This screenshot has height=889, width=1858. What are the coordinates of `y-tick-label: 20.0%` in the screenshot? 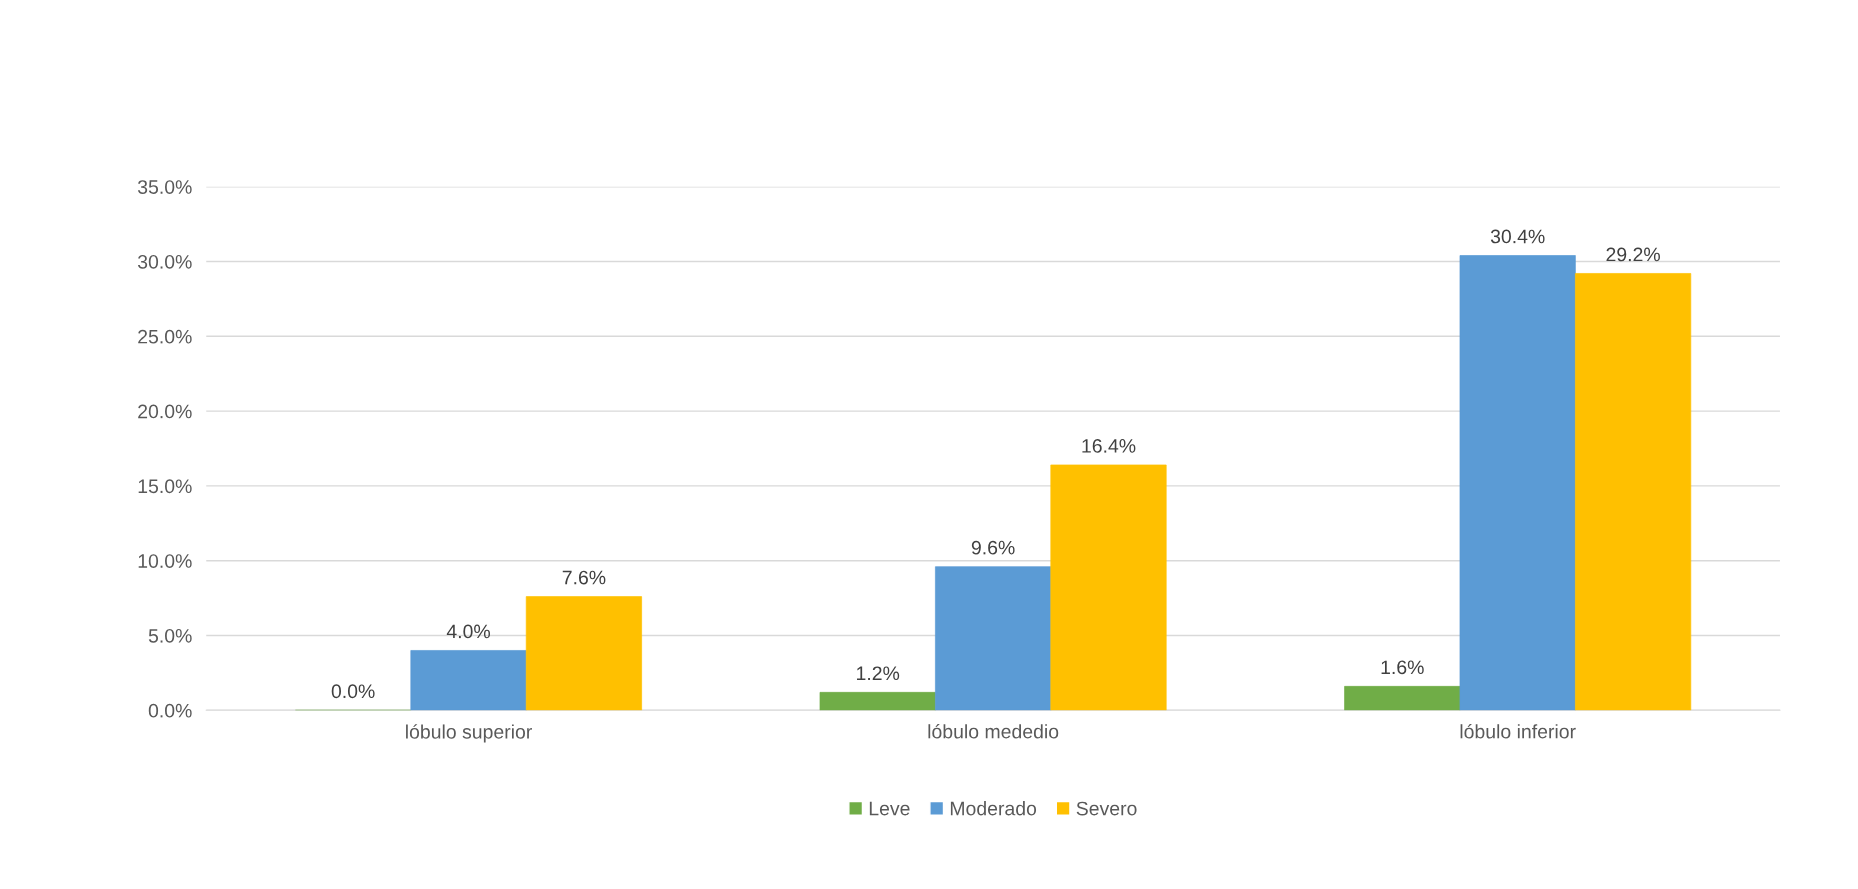 It's located at (165, 411).